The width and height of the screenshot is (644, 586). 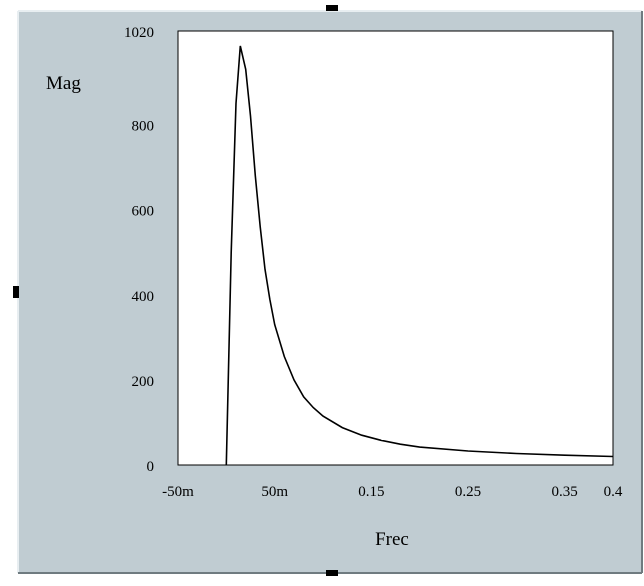 What do you see at coordinates (392, 492) in the screenshot?
I see `x-axis-ticks: -50m 50m 0.15 0.25 0.35 0.4` at bounding box center [392, 492].